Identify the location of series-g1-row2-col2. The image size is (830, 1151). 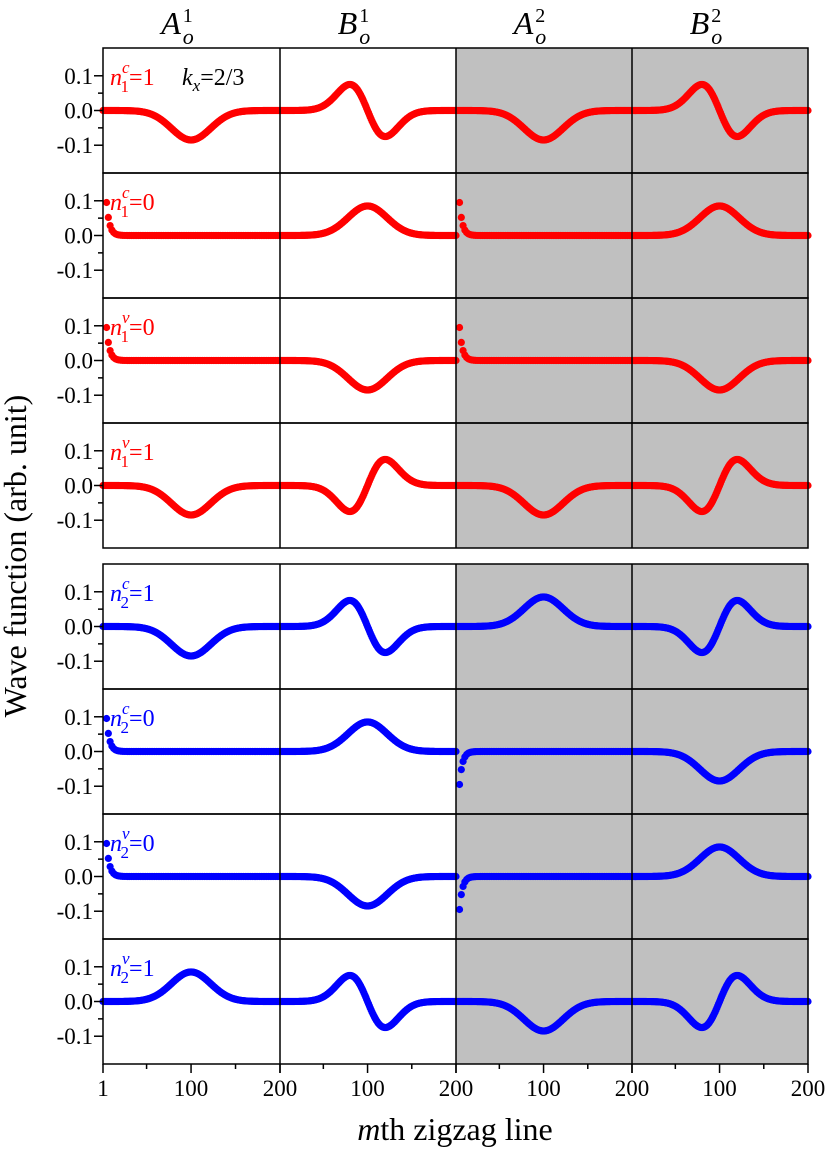
(368, 221).